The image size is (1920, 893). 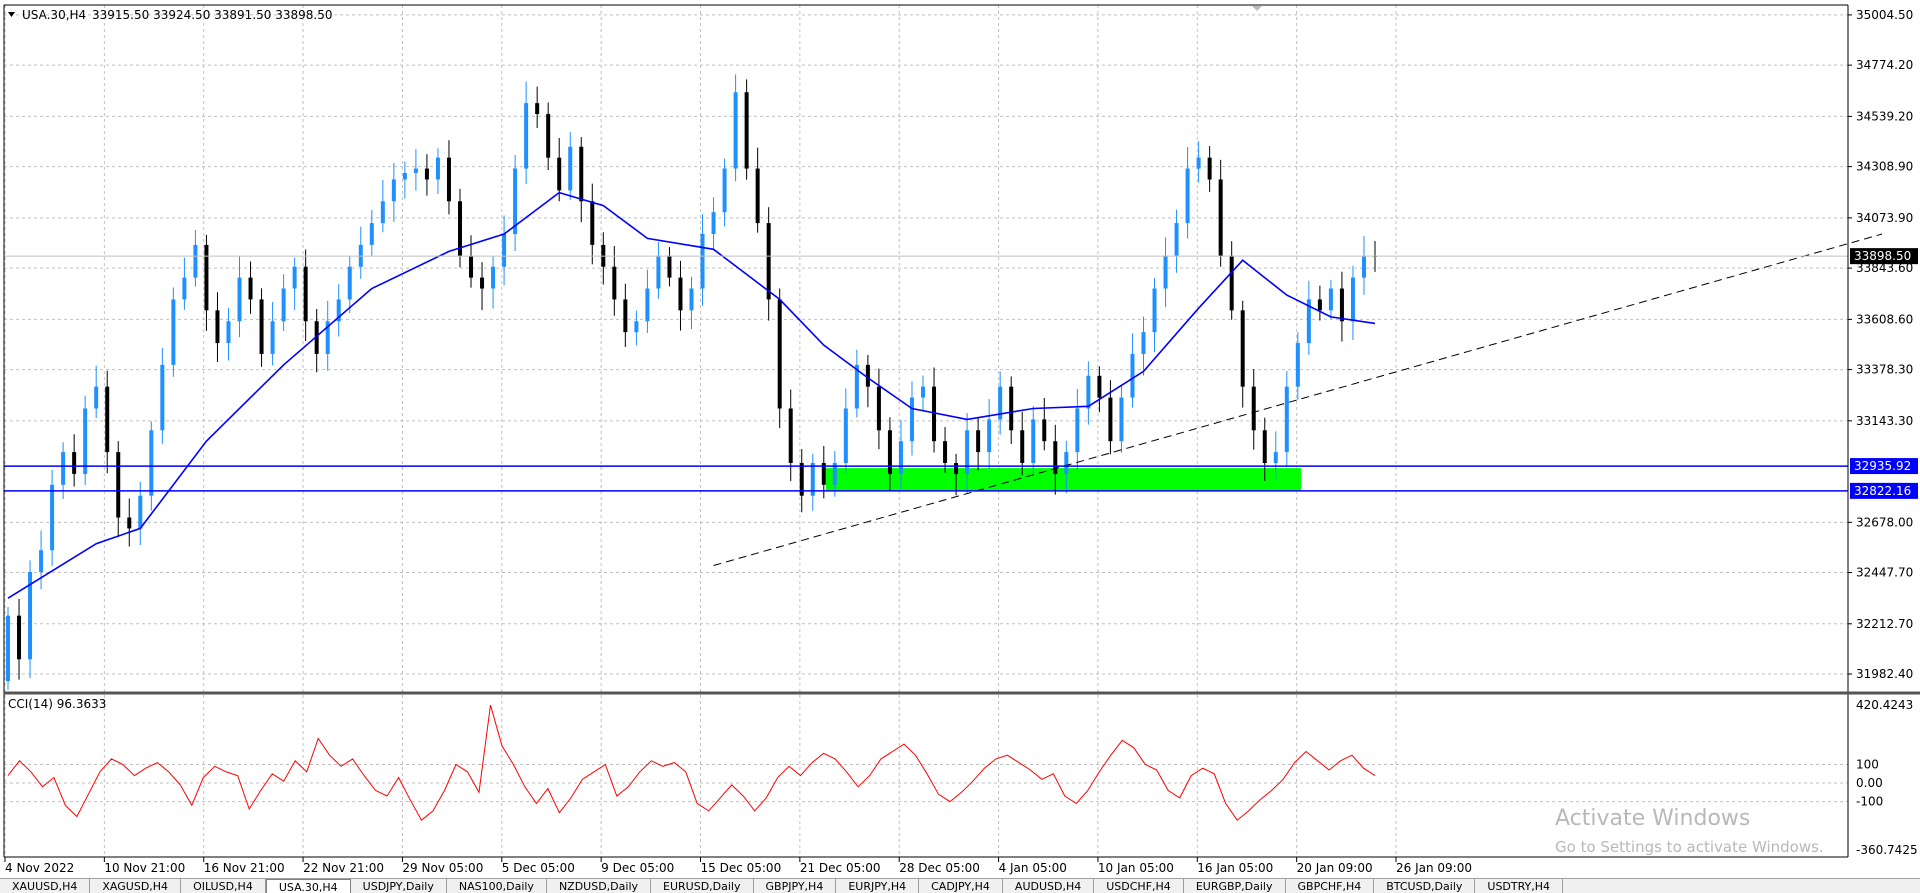 What do you see at coordinates (840, 868) in the screenshot?
I see `time-tick-label: 21 Dec 05:00` at bounding box center [840, 868].